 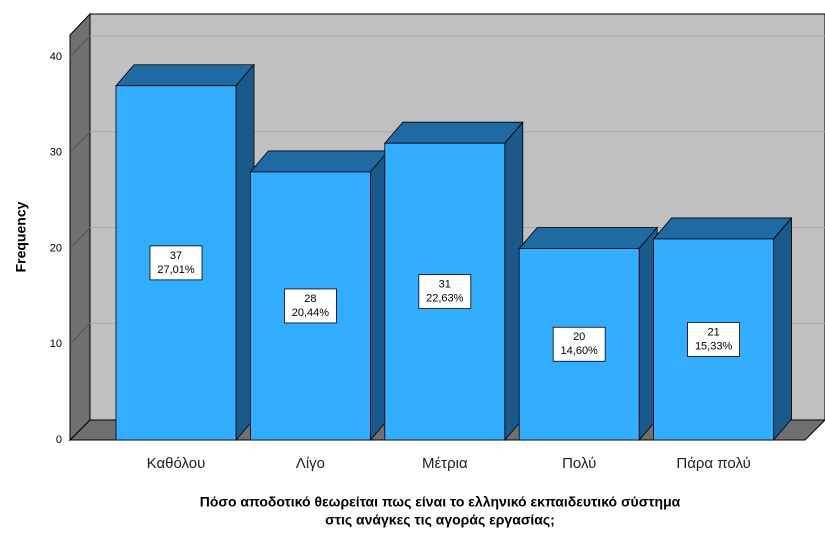 I want to click on data-label: 14,60%, so click(x=580, y=351).